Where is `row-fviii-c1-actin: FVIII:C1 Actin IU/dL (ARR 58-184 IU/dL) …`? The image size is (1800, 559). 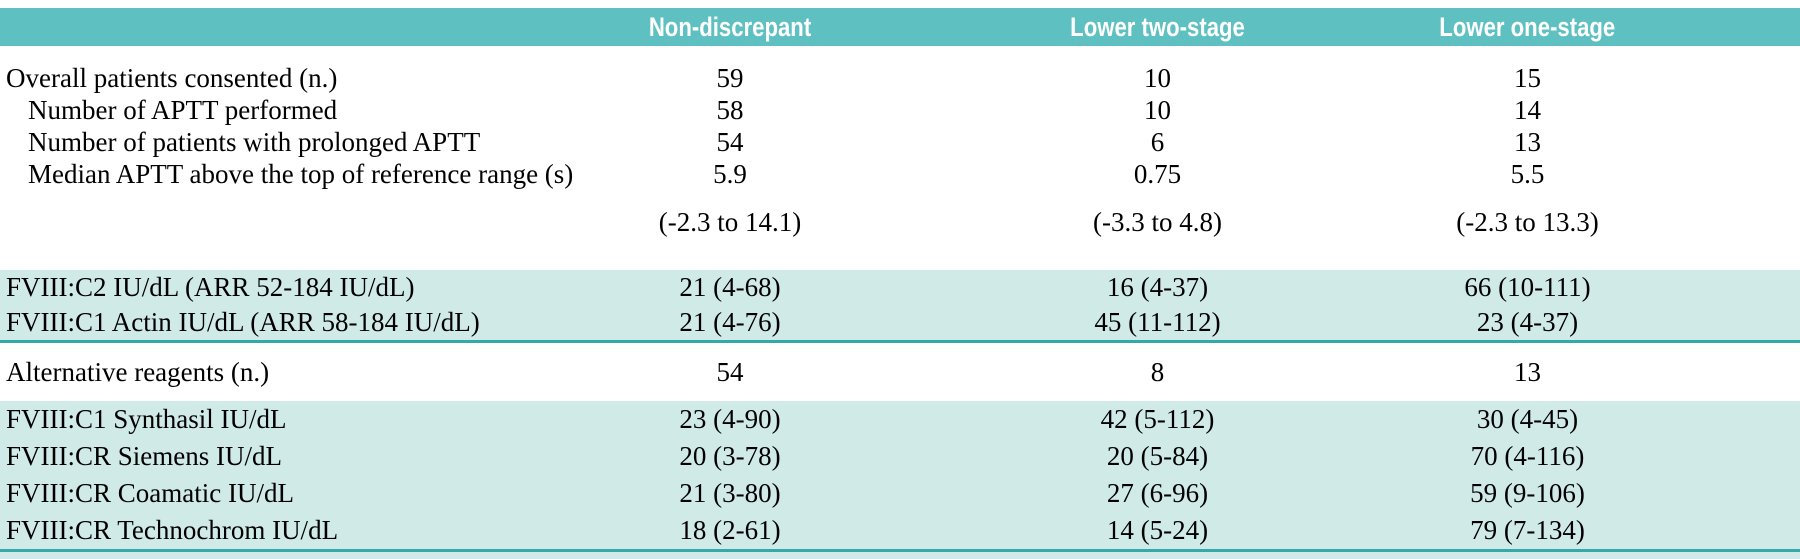
row-fviii-c1-actin: FVIII:C1 Actin IU/dL (ARR 58-184 IU/dL) … is located at coordinates (900, 322).